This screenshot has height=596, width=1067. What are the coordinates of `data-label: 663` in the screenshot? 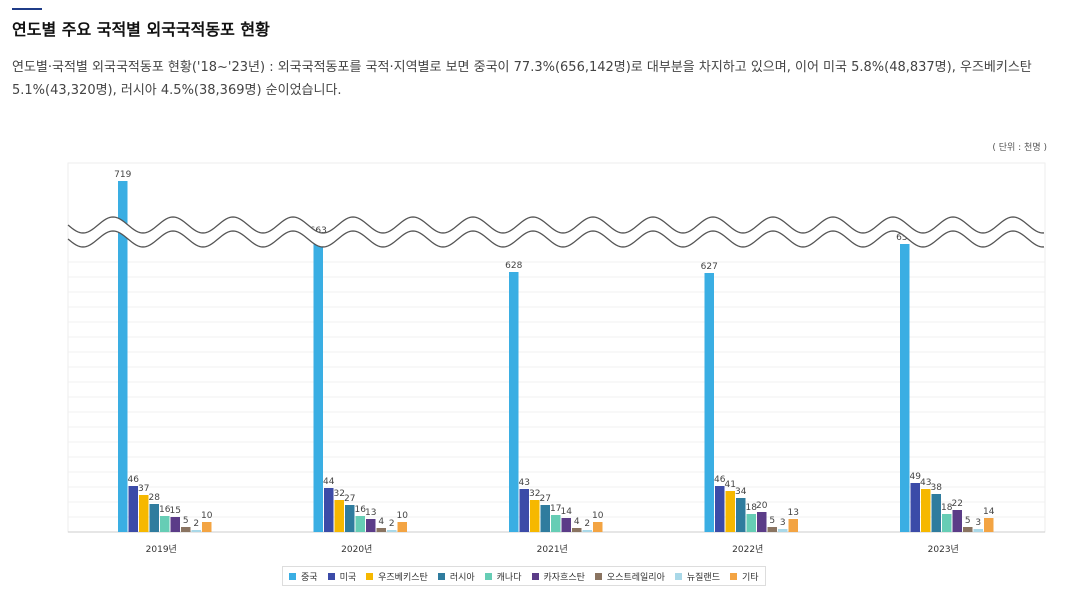 It's located at (318, 231).